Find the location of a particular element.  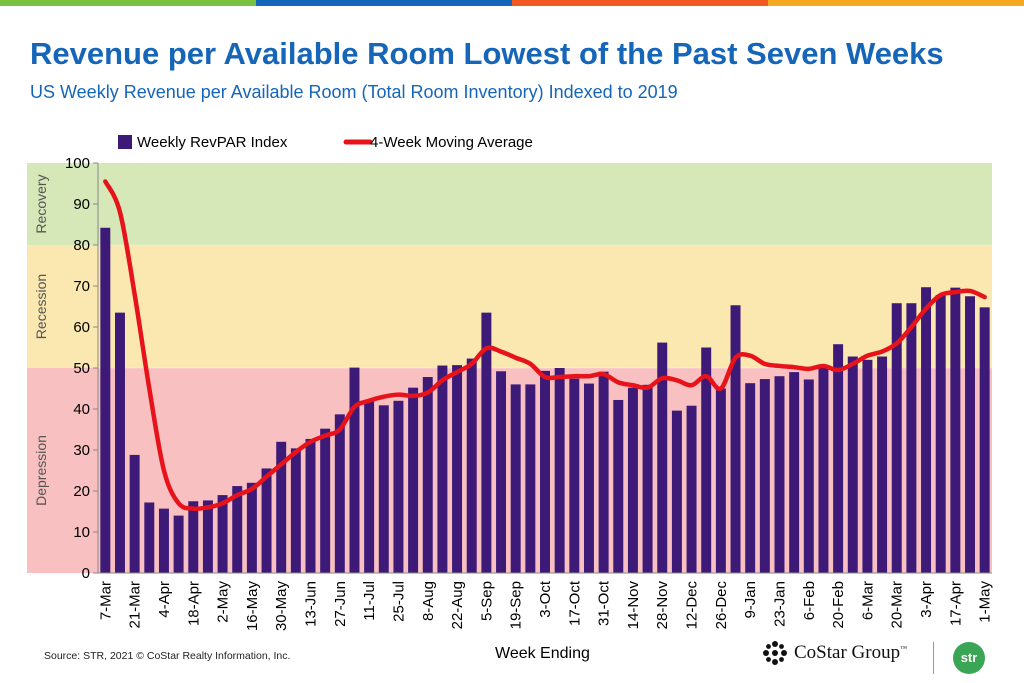

x-tick-label: 30-May is located at coordinates (281, 606).